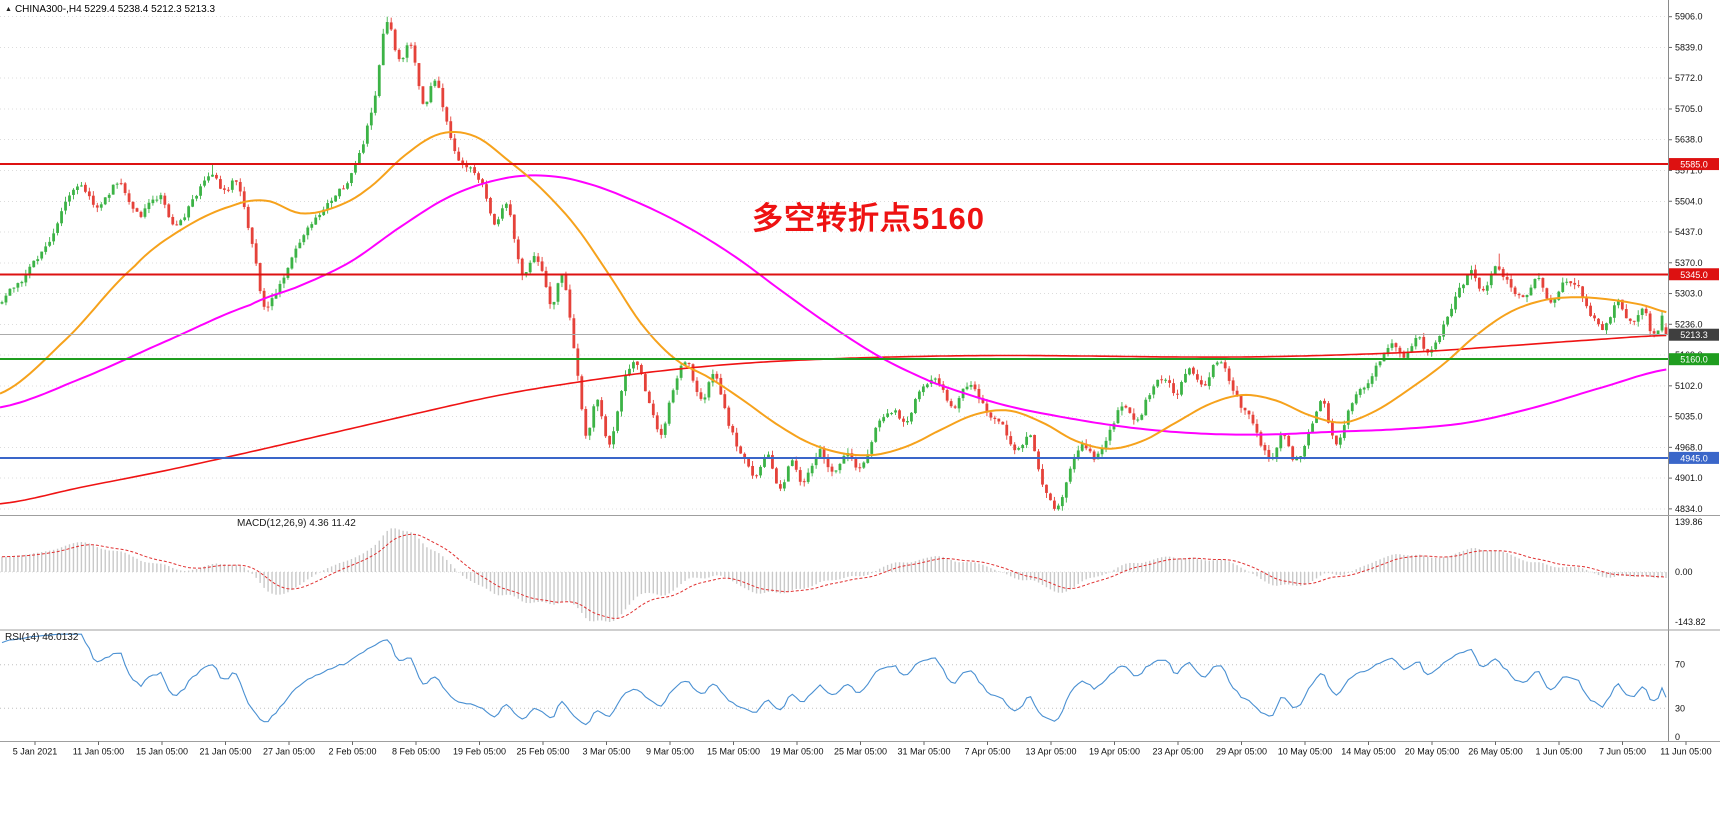  Describe the element at coordinates (35, 752) in the screenshot. I see `time-axis-label: 5 Jan 2021` at that location.